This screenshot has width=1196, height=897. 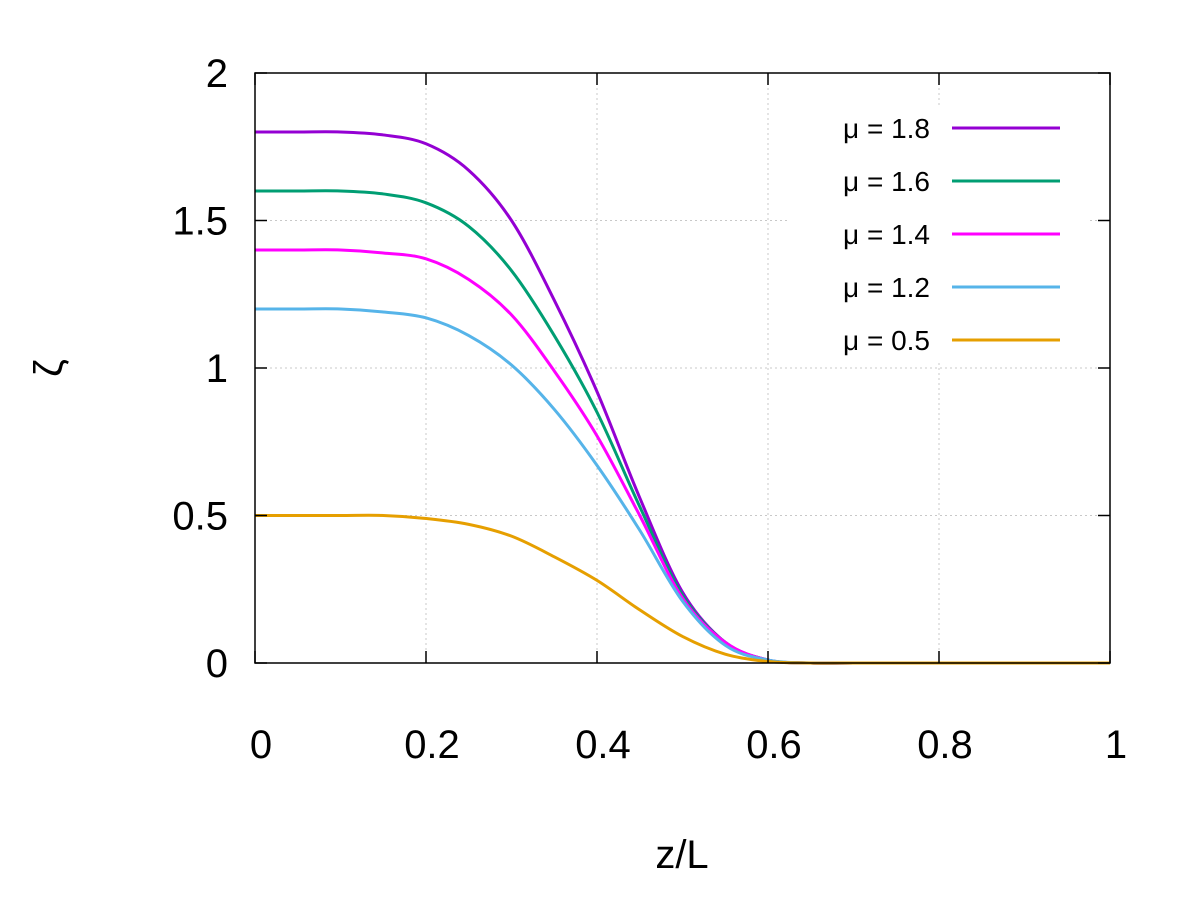 What do you see at coordinates (1116, 745) in the screenshot?
I see `x-tick-label: 1` at bounding box center [1116, 745].